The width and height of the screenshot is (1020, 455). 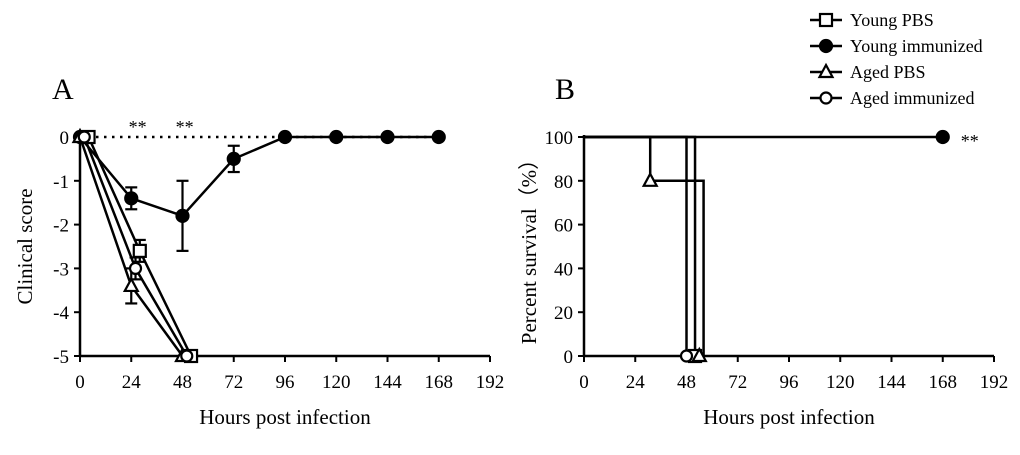 I want to click on y-tick-label: -2, so click(x=61, y=226).